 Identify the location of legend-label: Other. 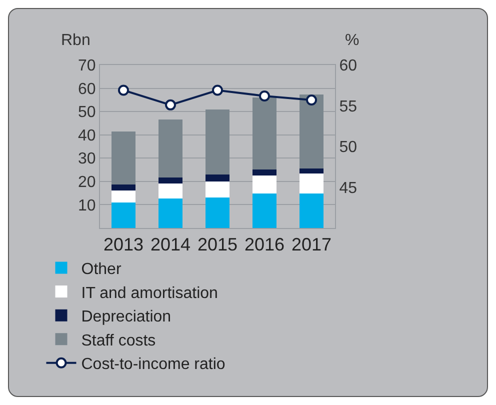
(101, 269).